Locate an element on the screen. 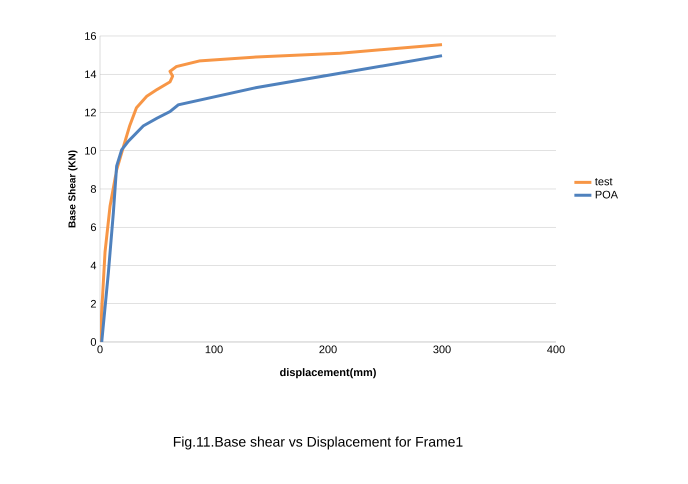 Image resolution: width=688 pixels, height=484 pixels. y-tick-label: 12 is located at coordinates (90, 112).